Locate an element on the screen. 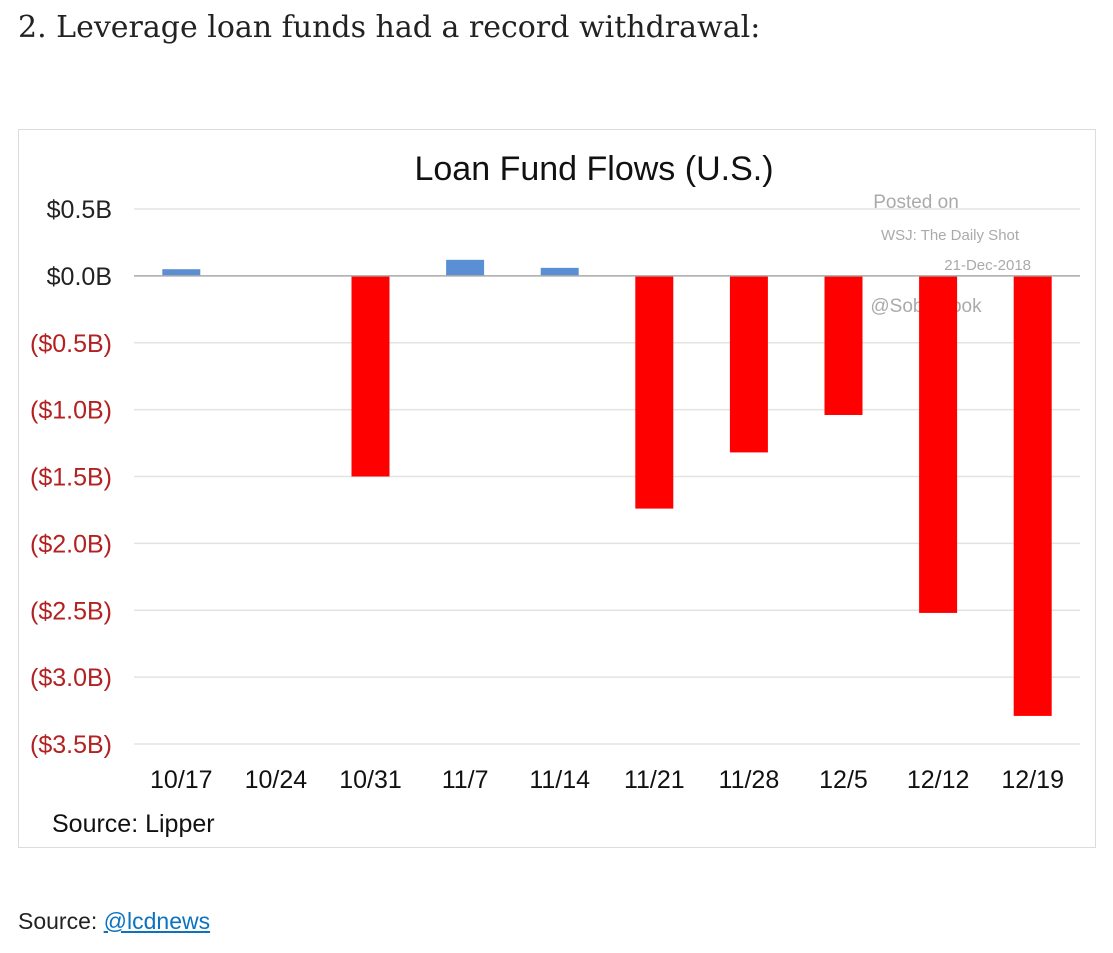  x-tick-label: 10/31 is located at coordinates (370, 780).